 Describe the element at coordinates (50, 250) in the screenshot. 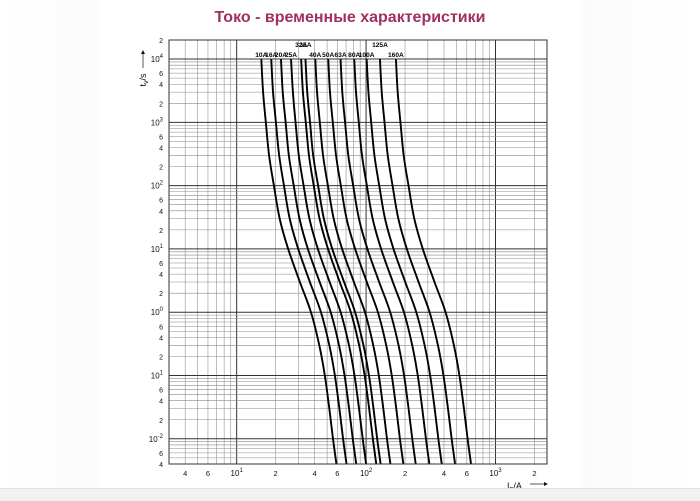

I see `left-margin-band` at that location.